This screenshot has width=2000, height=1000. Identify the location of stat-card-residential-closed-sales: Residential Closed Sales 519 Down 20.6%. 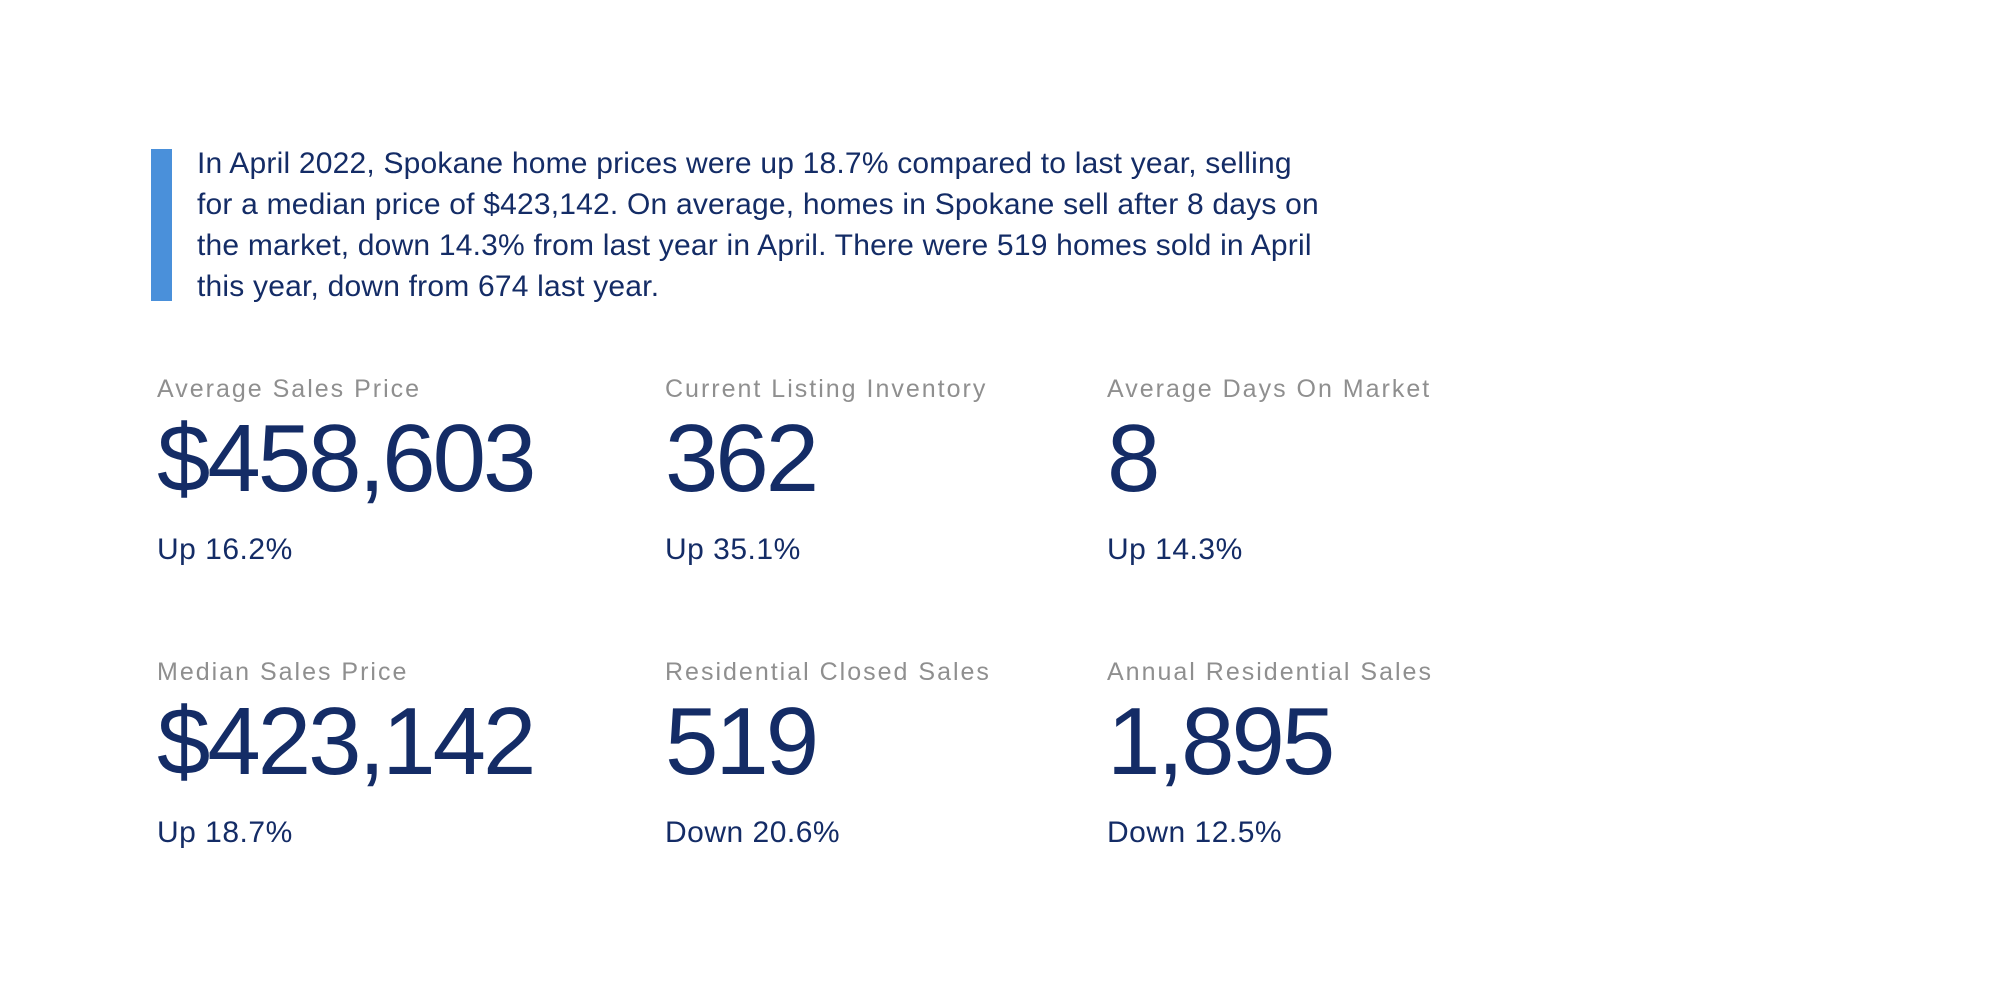
(886, 754).